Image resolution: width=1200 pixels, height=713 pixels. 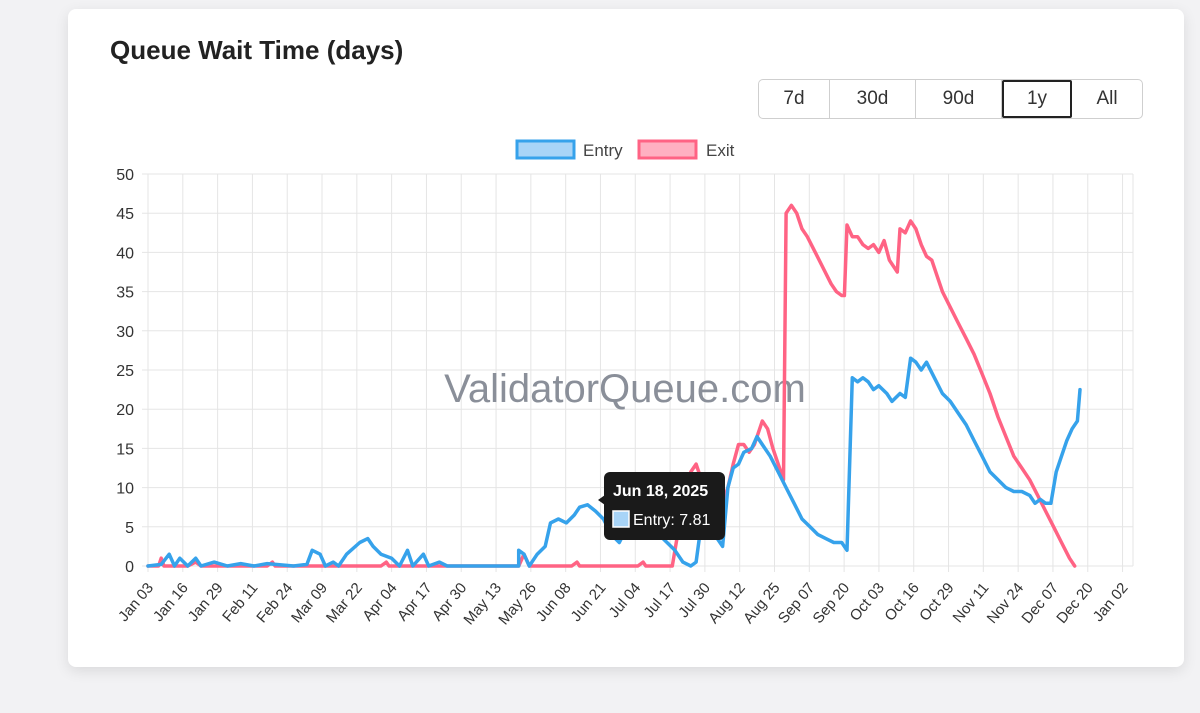 What do you see at coordinates (959, 99) in the screenshot?
I see `range-button-90d: 90d` at bounding box center [959, 99].